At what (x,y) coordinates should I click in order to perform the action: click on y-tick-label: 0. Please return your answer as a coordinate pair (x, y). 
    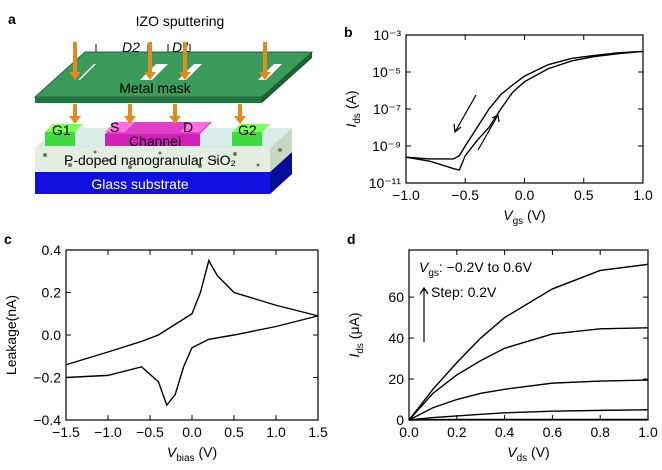
    Looking at the image, I should click on (400, 420).